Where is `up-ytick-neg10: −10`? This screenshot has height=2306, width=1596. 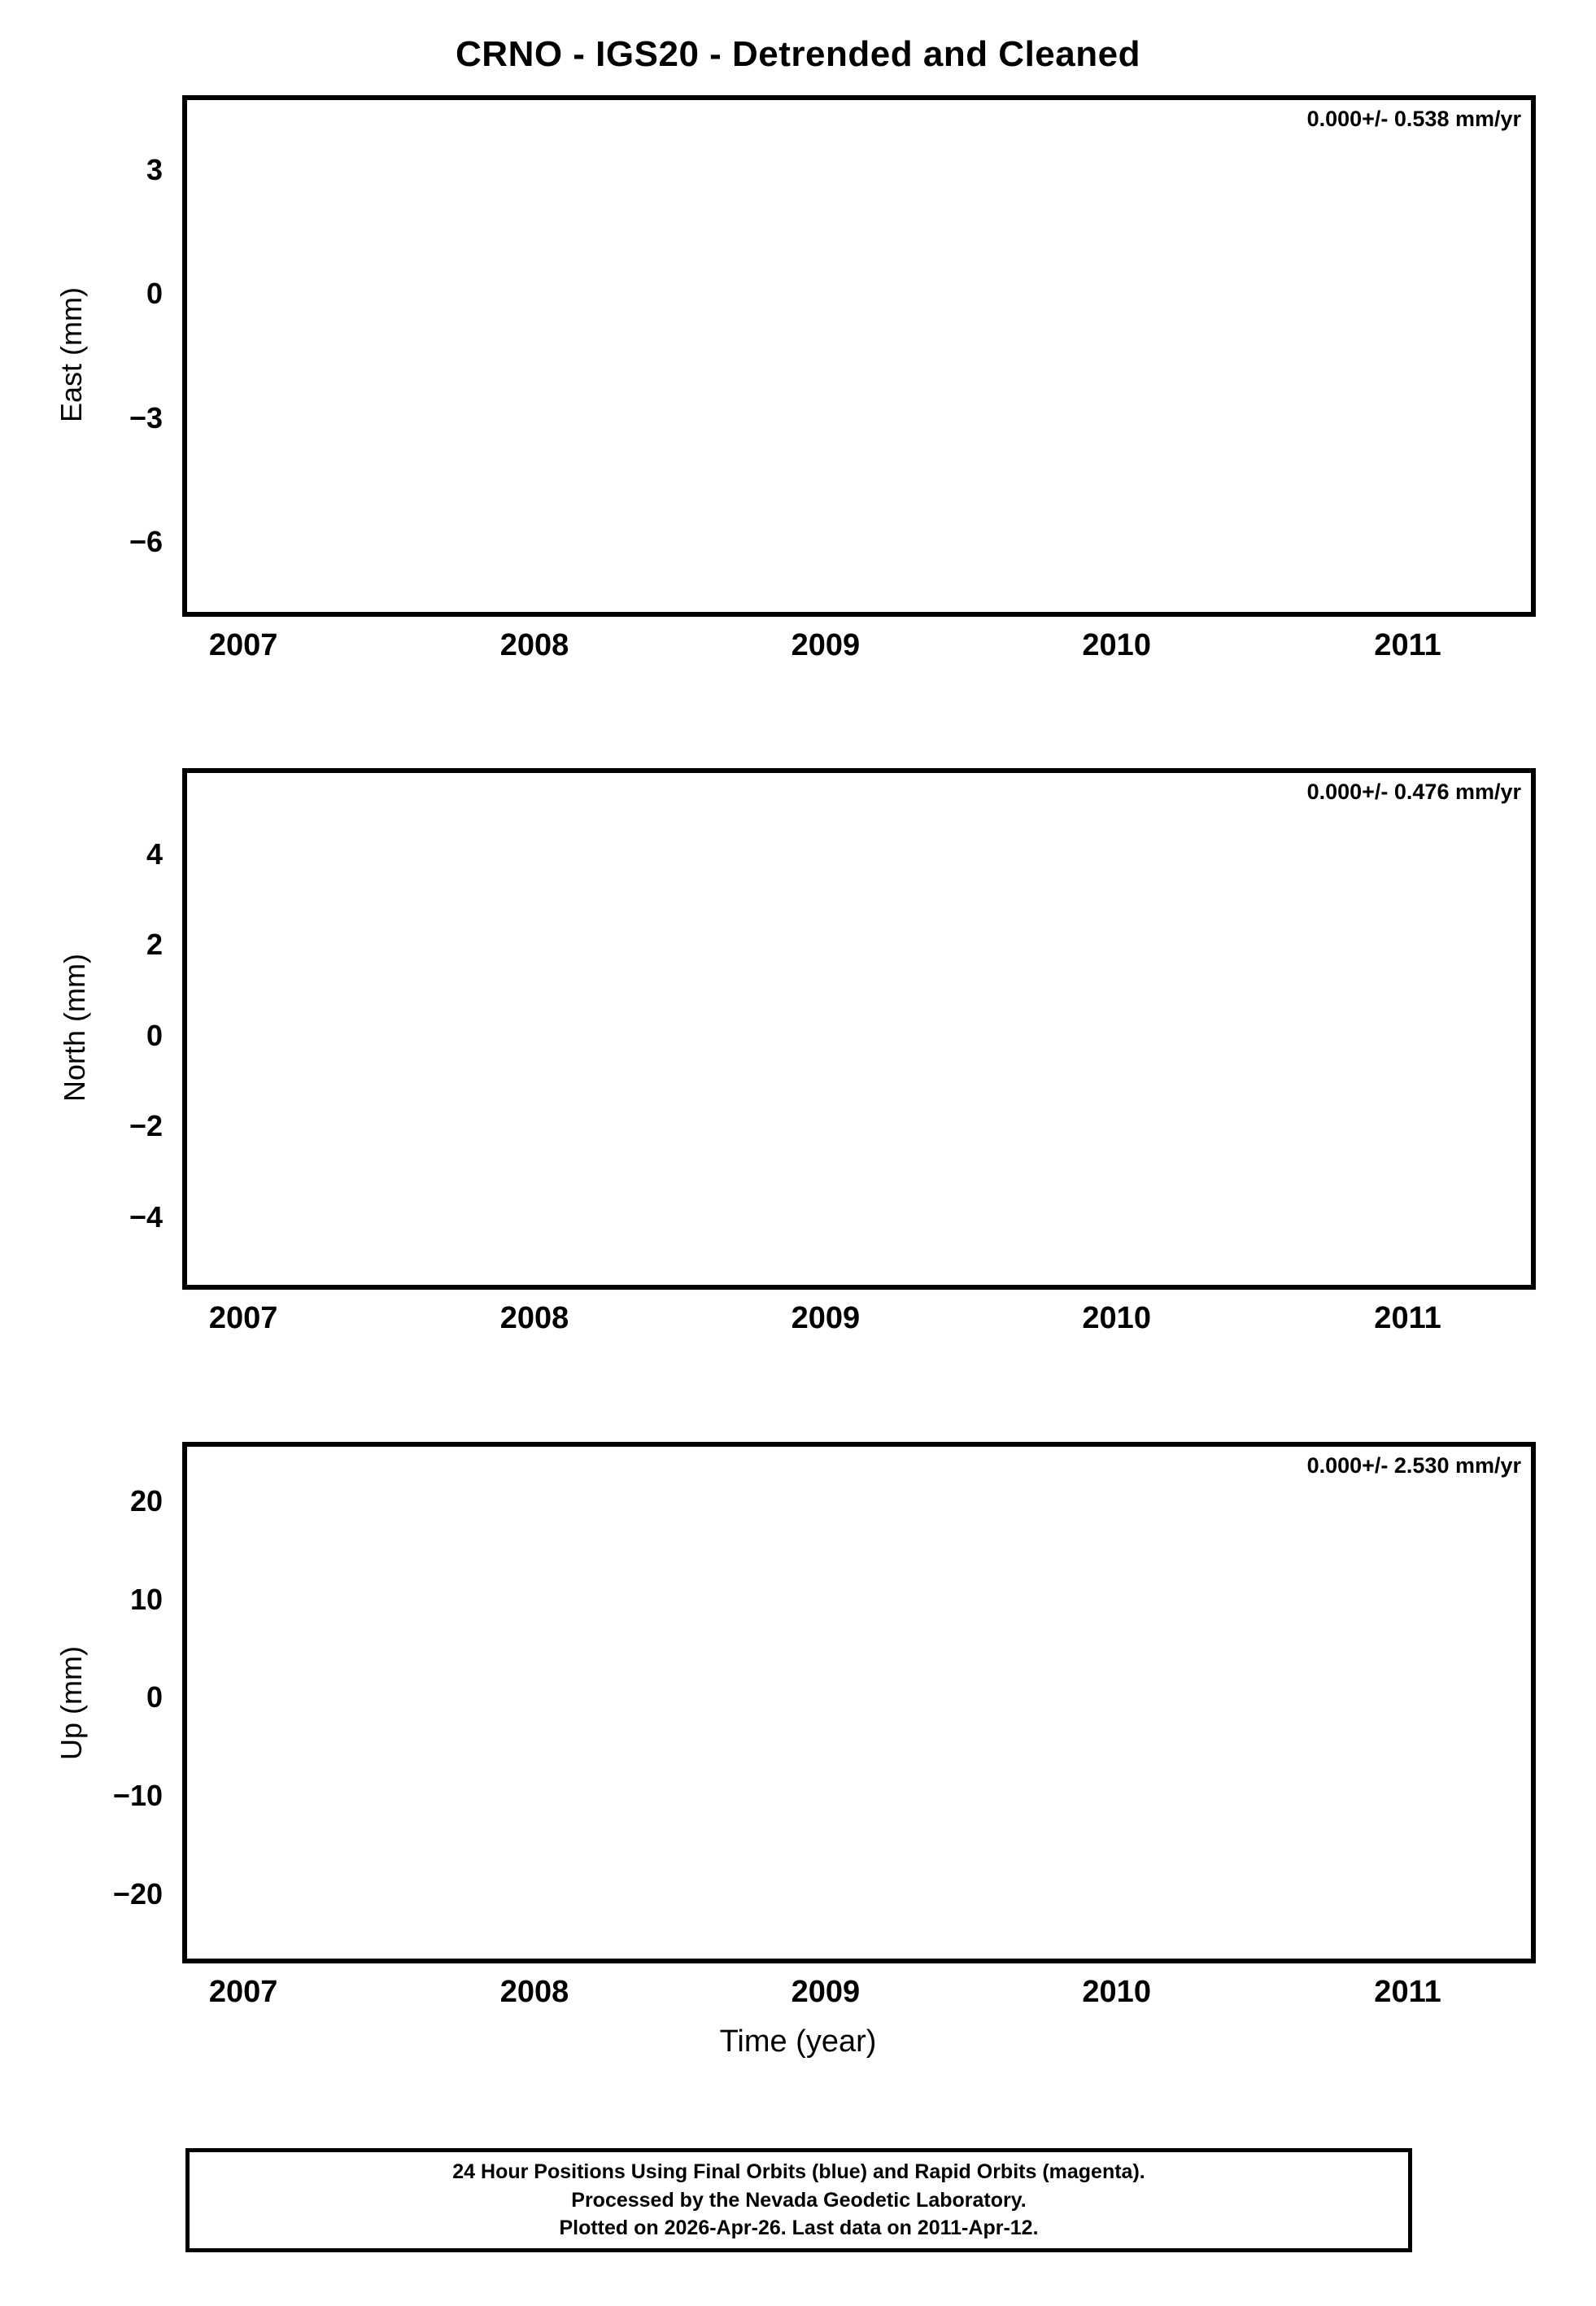
up-ytick-neg10: −10 is located at coordinates (137, 1796).